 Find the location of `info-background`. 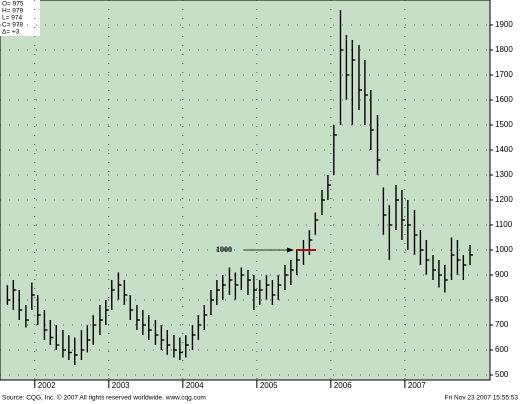

info-background is located at coordinates (20, 18).